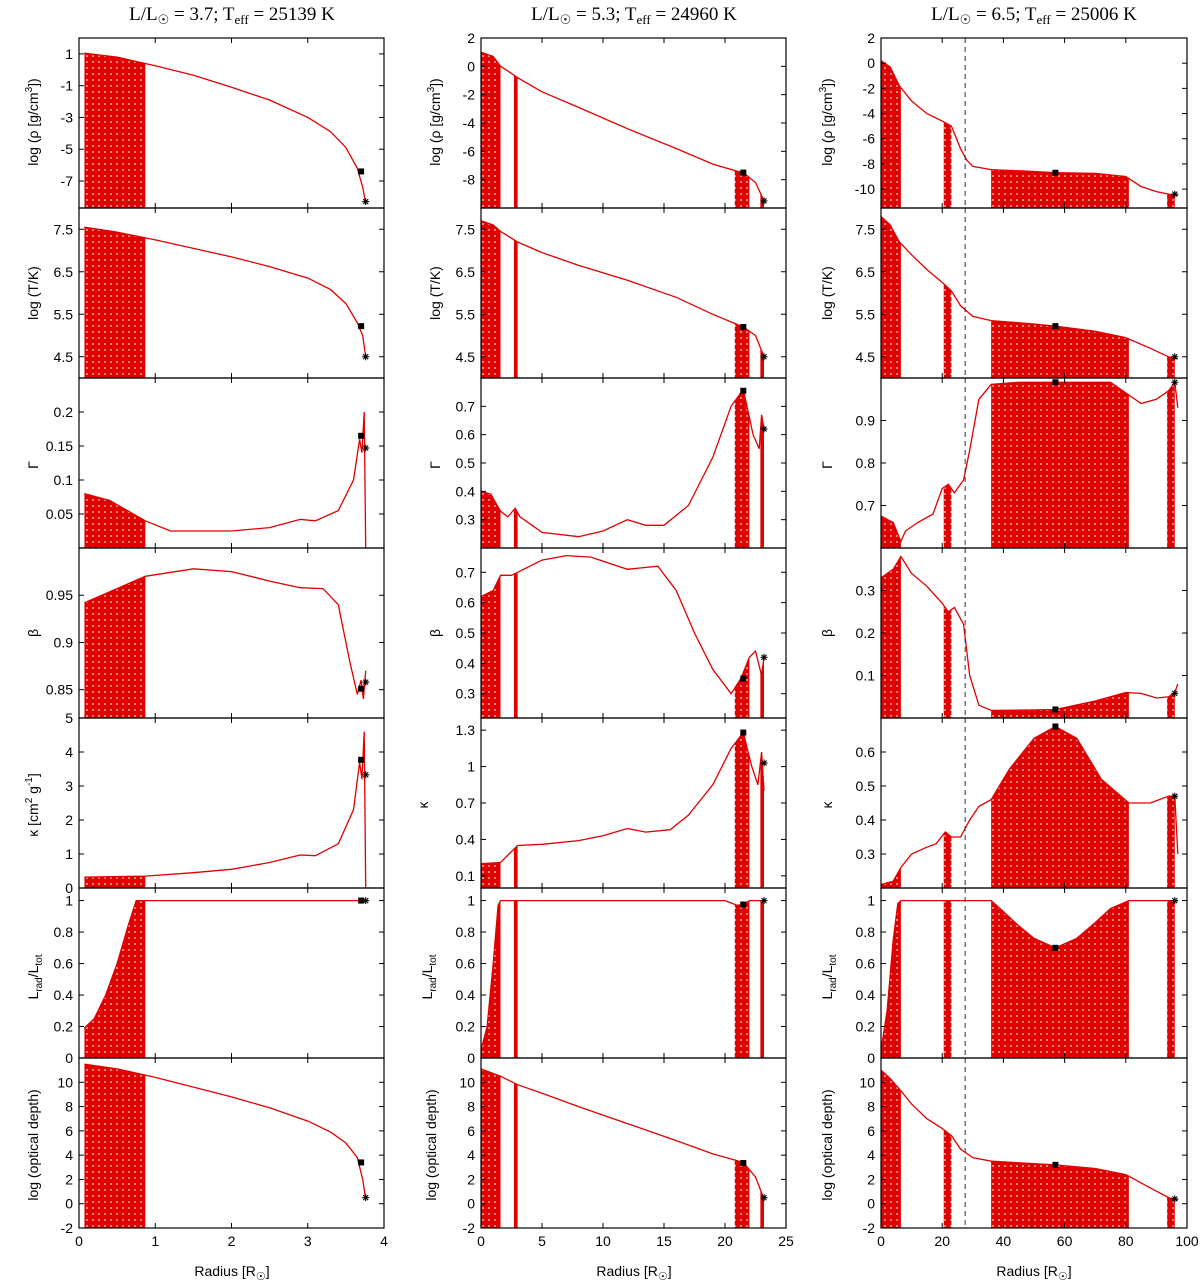  I want to click on x-tick-label: 40, so click(1004, 1241).